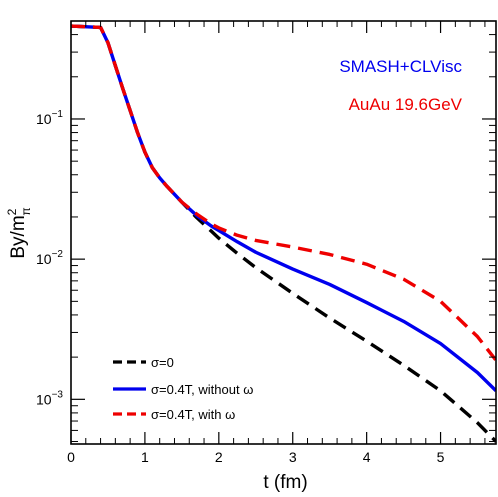 This screenshot has width=498, height=497. I want to click on y-tick-label: 10⁻¹, so click(49, 118).